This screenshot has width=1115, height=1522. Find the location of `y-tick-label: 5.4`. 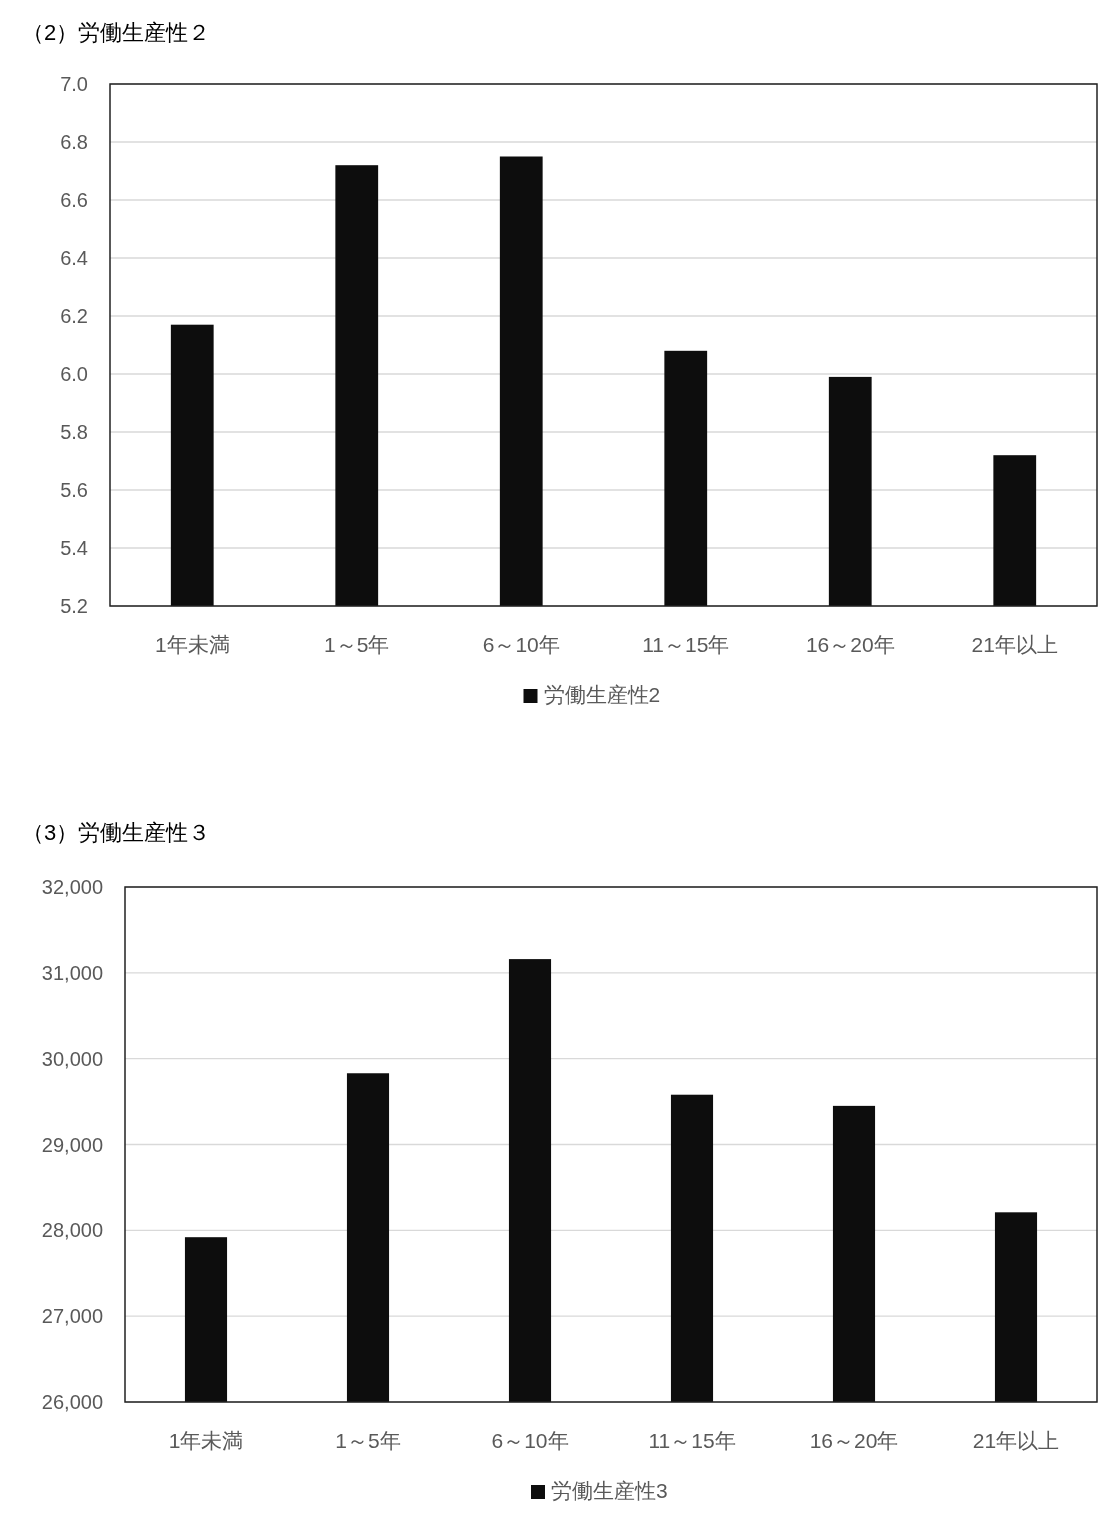

y-tick-label: 5.4 is located at coordinates (74, 548).